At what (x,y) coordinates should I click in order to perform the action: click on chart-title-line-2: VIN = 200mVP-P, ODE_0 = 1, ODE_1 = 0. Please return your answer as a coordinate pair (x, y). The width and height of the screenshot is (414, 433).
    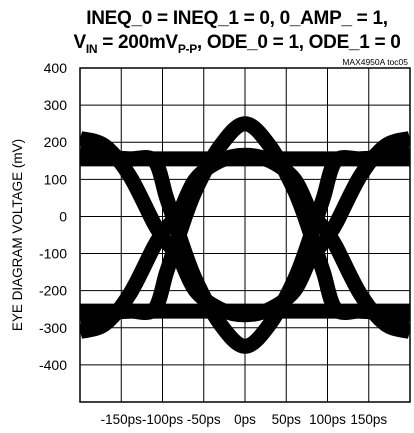
    Looking at the image, I should click on (237, 44).